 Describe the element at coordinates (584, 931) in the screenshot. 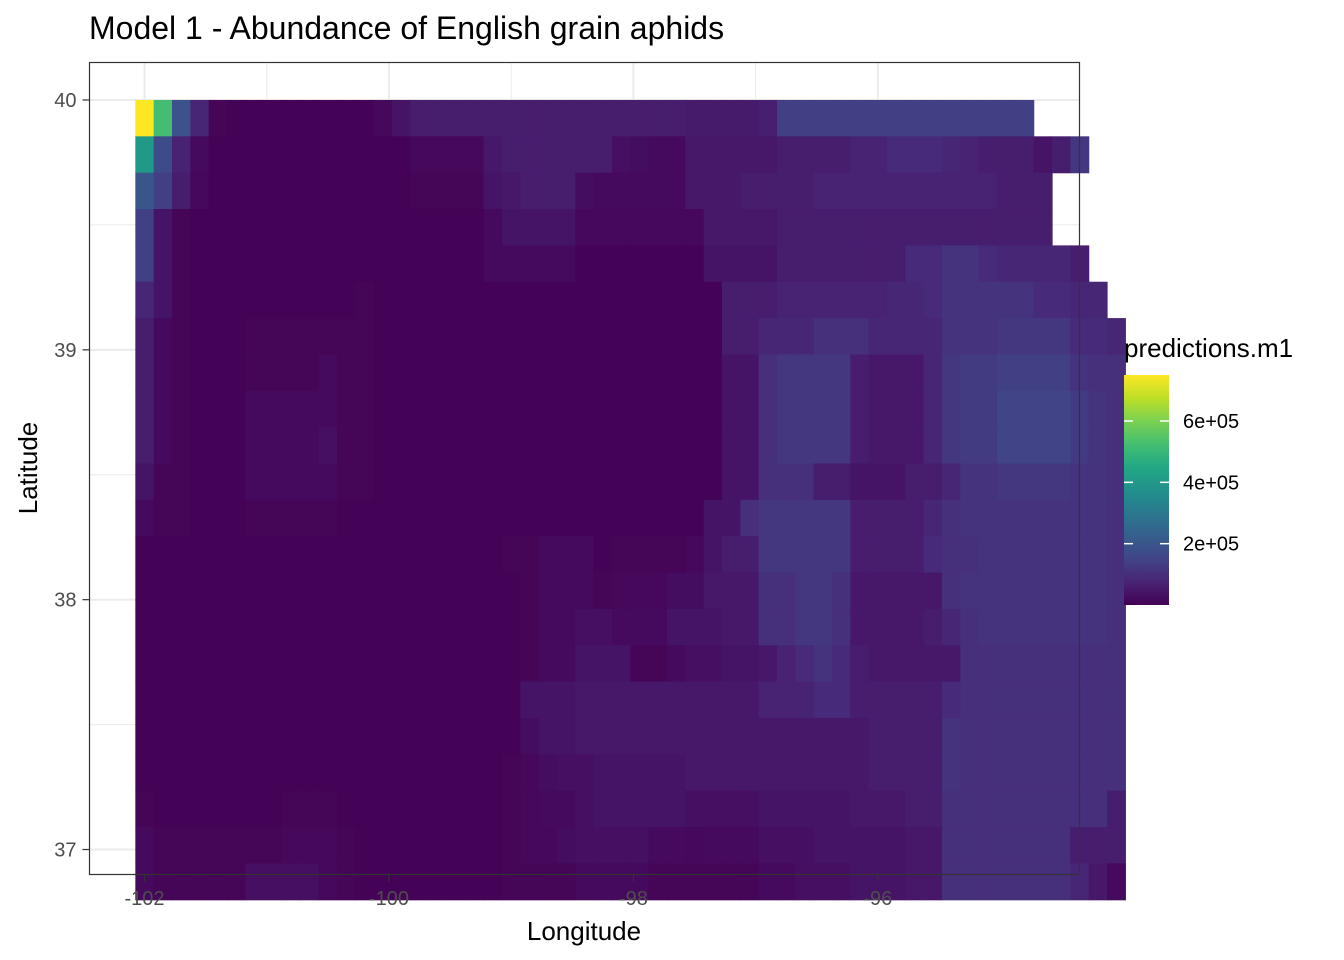

I see `x-axis-title: Longitude` at that location.